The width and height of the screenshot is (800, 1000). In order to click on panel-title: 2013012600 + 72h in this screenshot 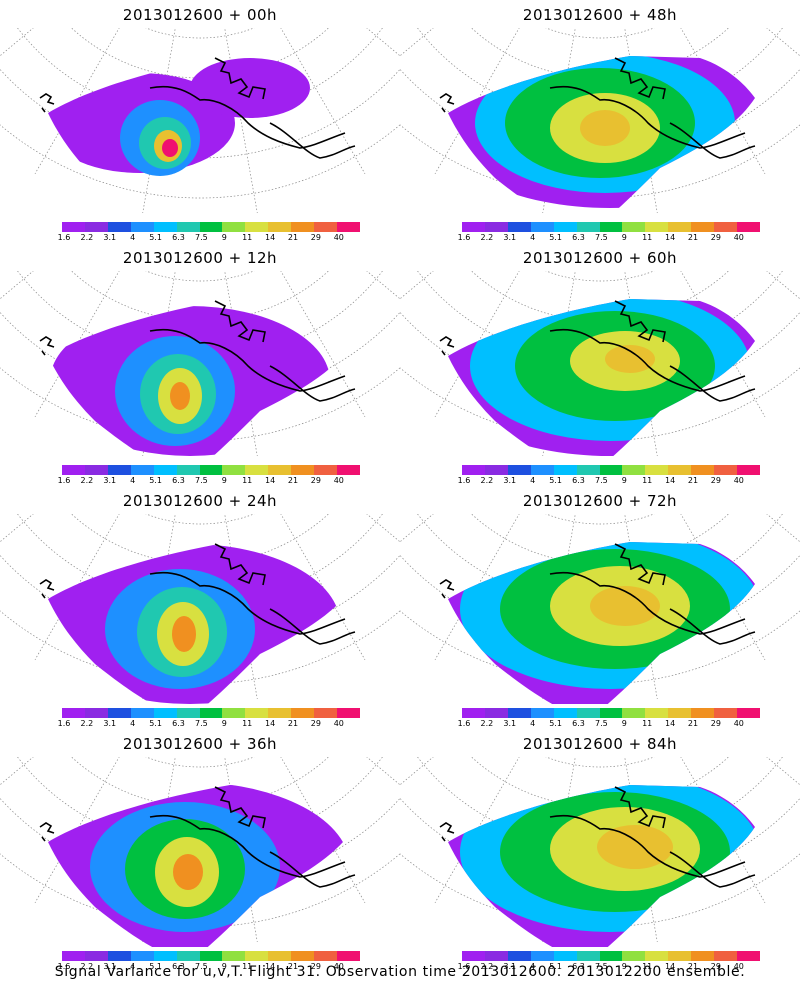, I will do `click(600, 501)`.